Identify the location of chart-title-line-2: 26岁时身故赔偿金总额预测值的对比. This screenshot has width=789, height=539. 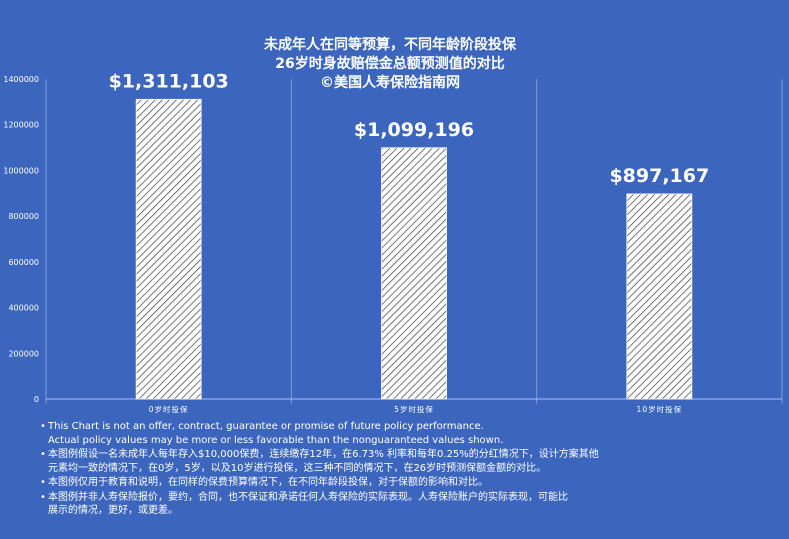
(390, 64).